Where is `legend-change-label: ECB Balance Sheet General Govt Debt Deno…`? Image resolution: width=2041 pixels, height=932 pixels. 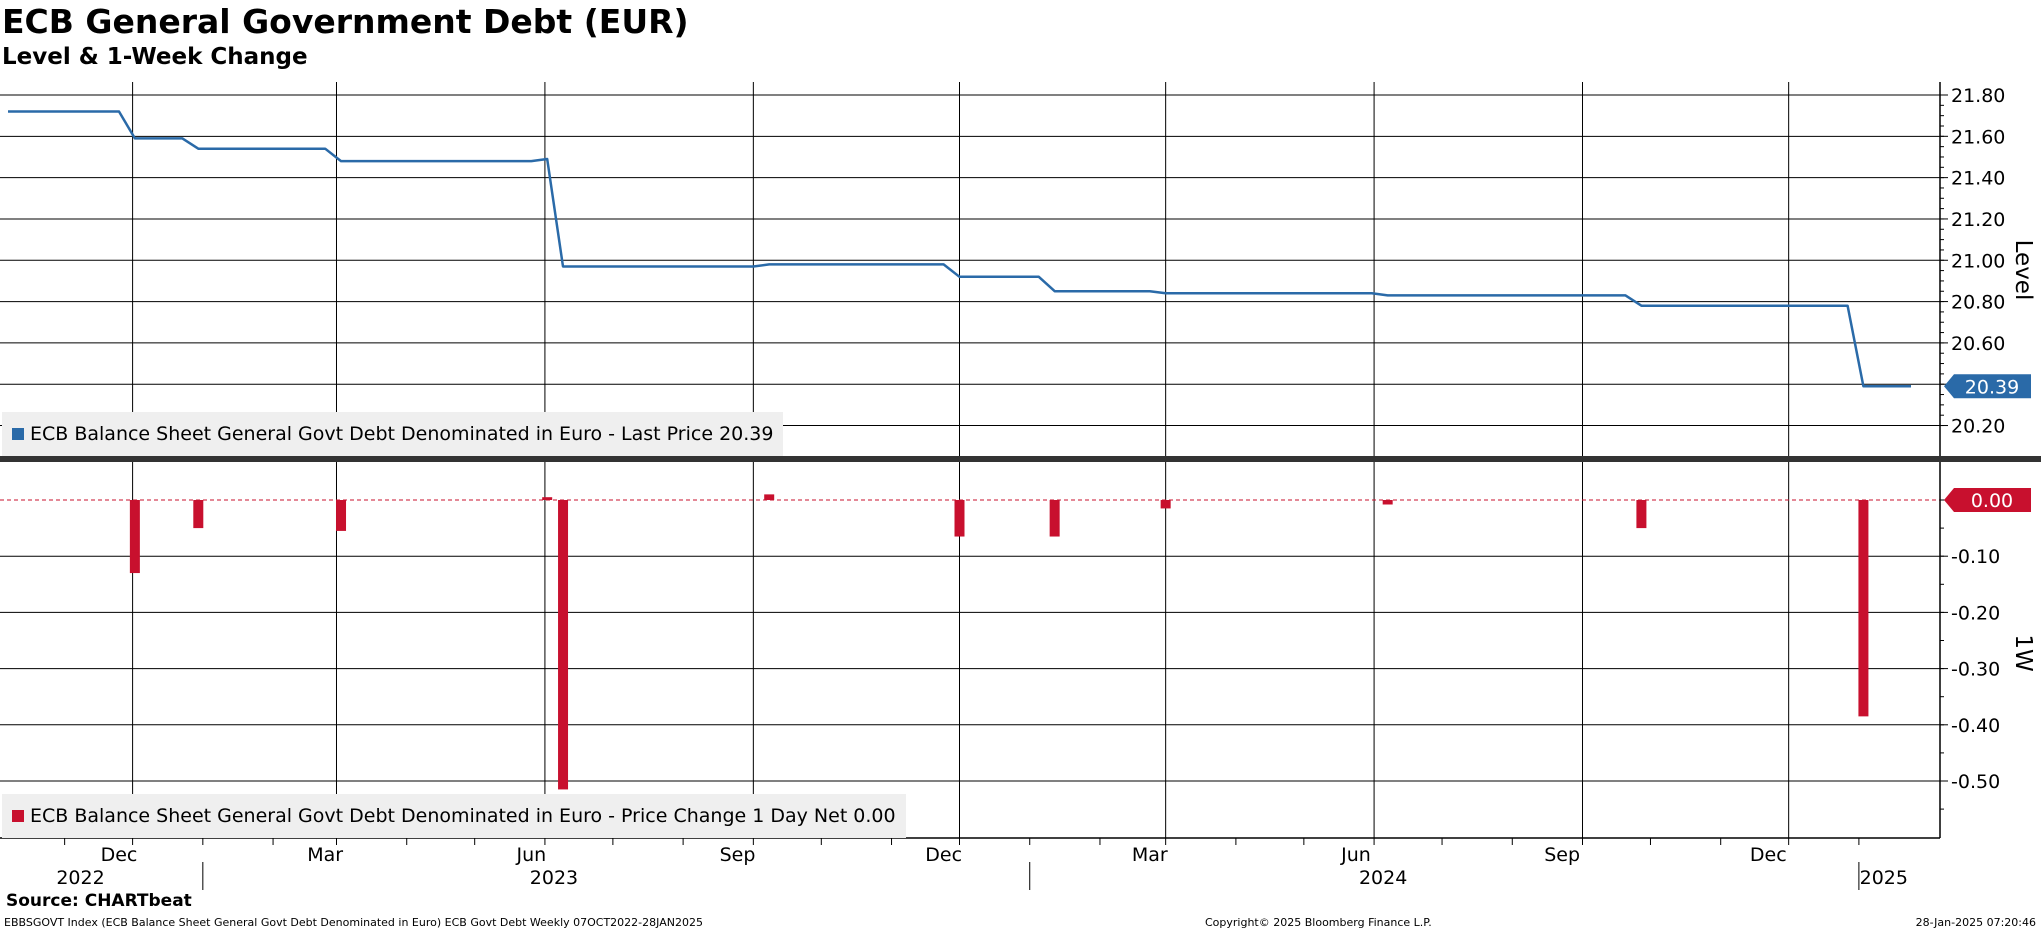
legend-change-label: ECB Balance Sheet General Govt Debt Deno… is located at coordinates (463, 816).